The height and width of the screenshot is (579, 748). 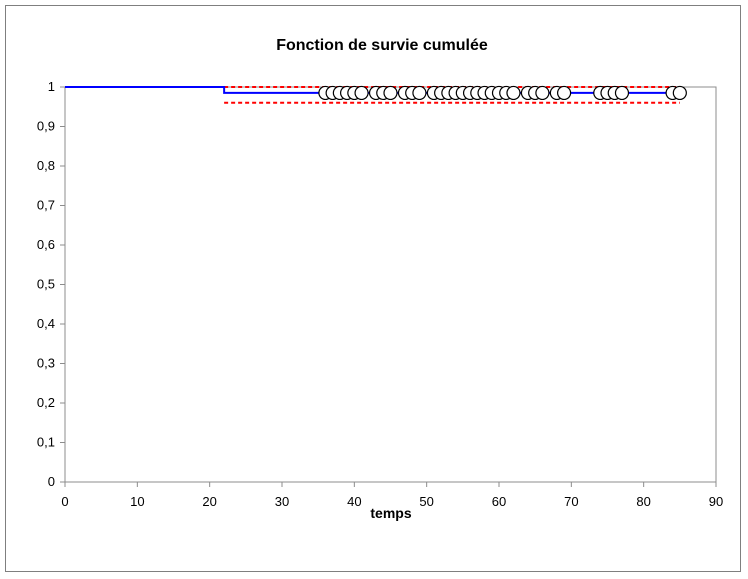 What do you see at coordinates (64, 501) in the screenshot?
I see `x-tick-label: 0` at bounding box center [64, 501].